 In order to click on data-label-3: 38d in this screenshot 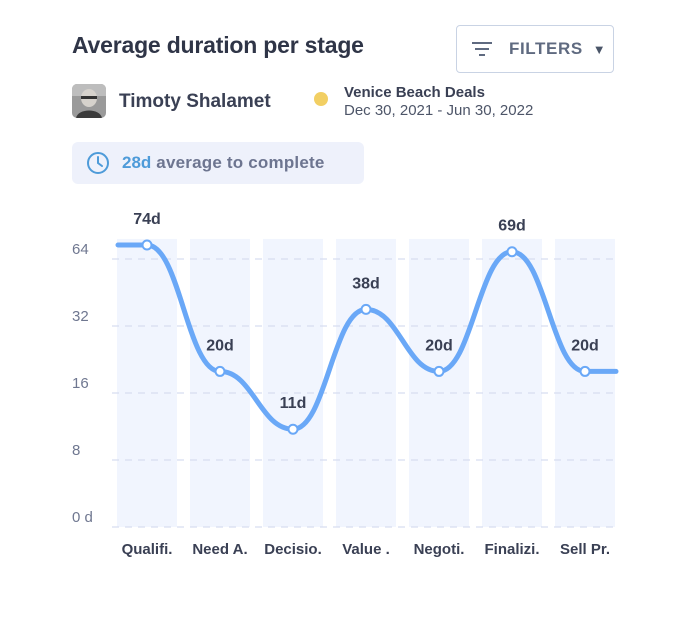, I will do `click(366, 283)`.